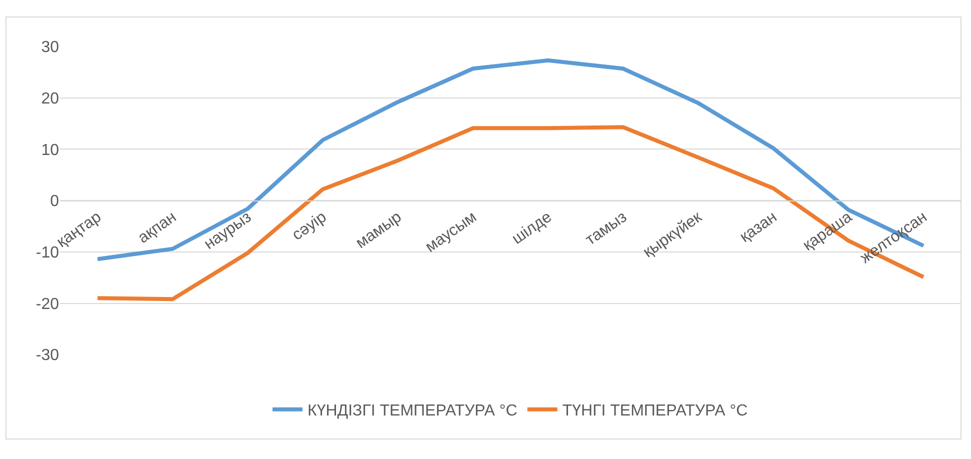  Describe the element at coordinates (50, 47) in the screenshot. I see `y-tick-label: 30` at that location.